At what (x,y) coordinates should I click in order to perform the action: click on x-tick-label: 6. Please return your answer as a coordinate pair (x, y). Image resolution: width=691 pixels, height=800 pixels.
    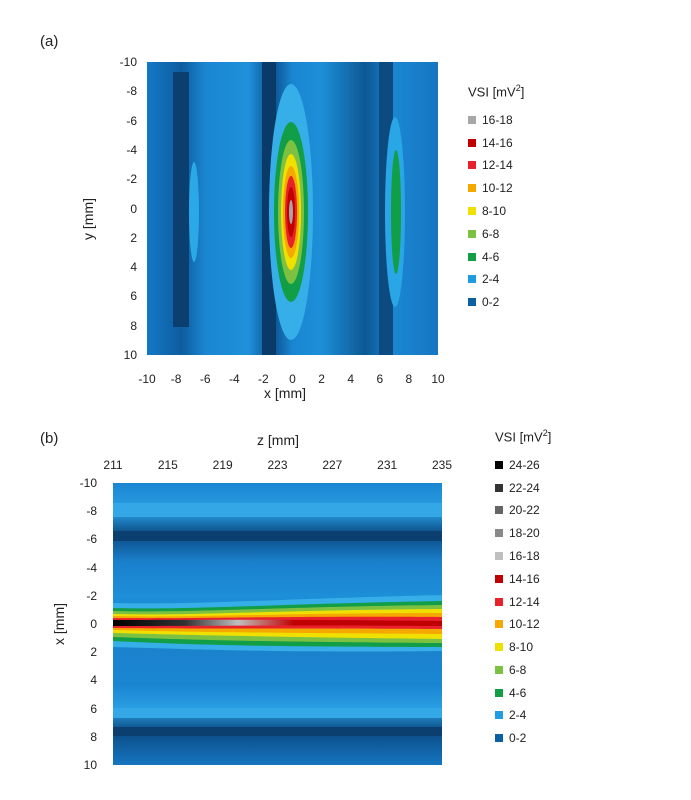
    Looking at the image, I should click on (380, 379).